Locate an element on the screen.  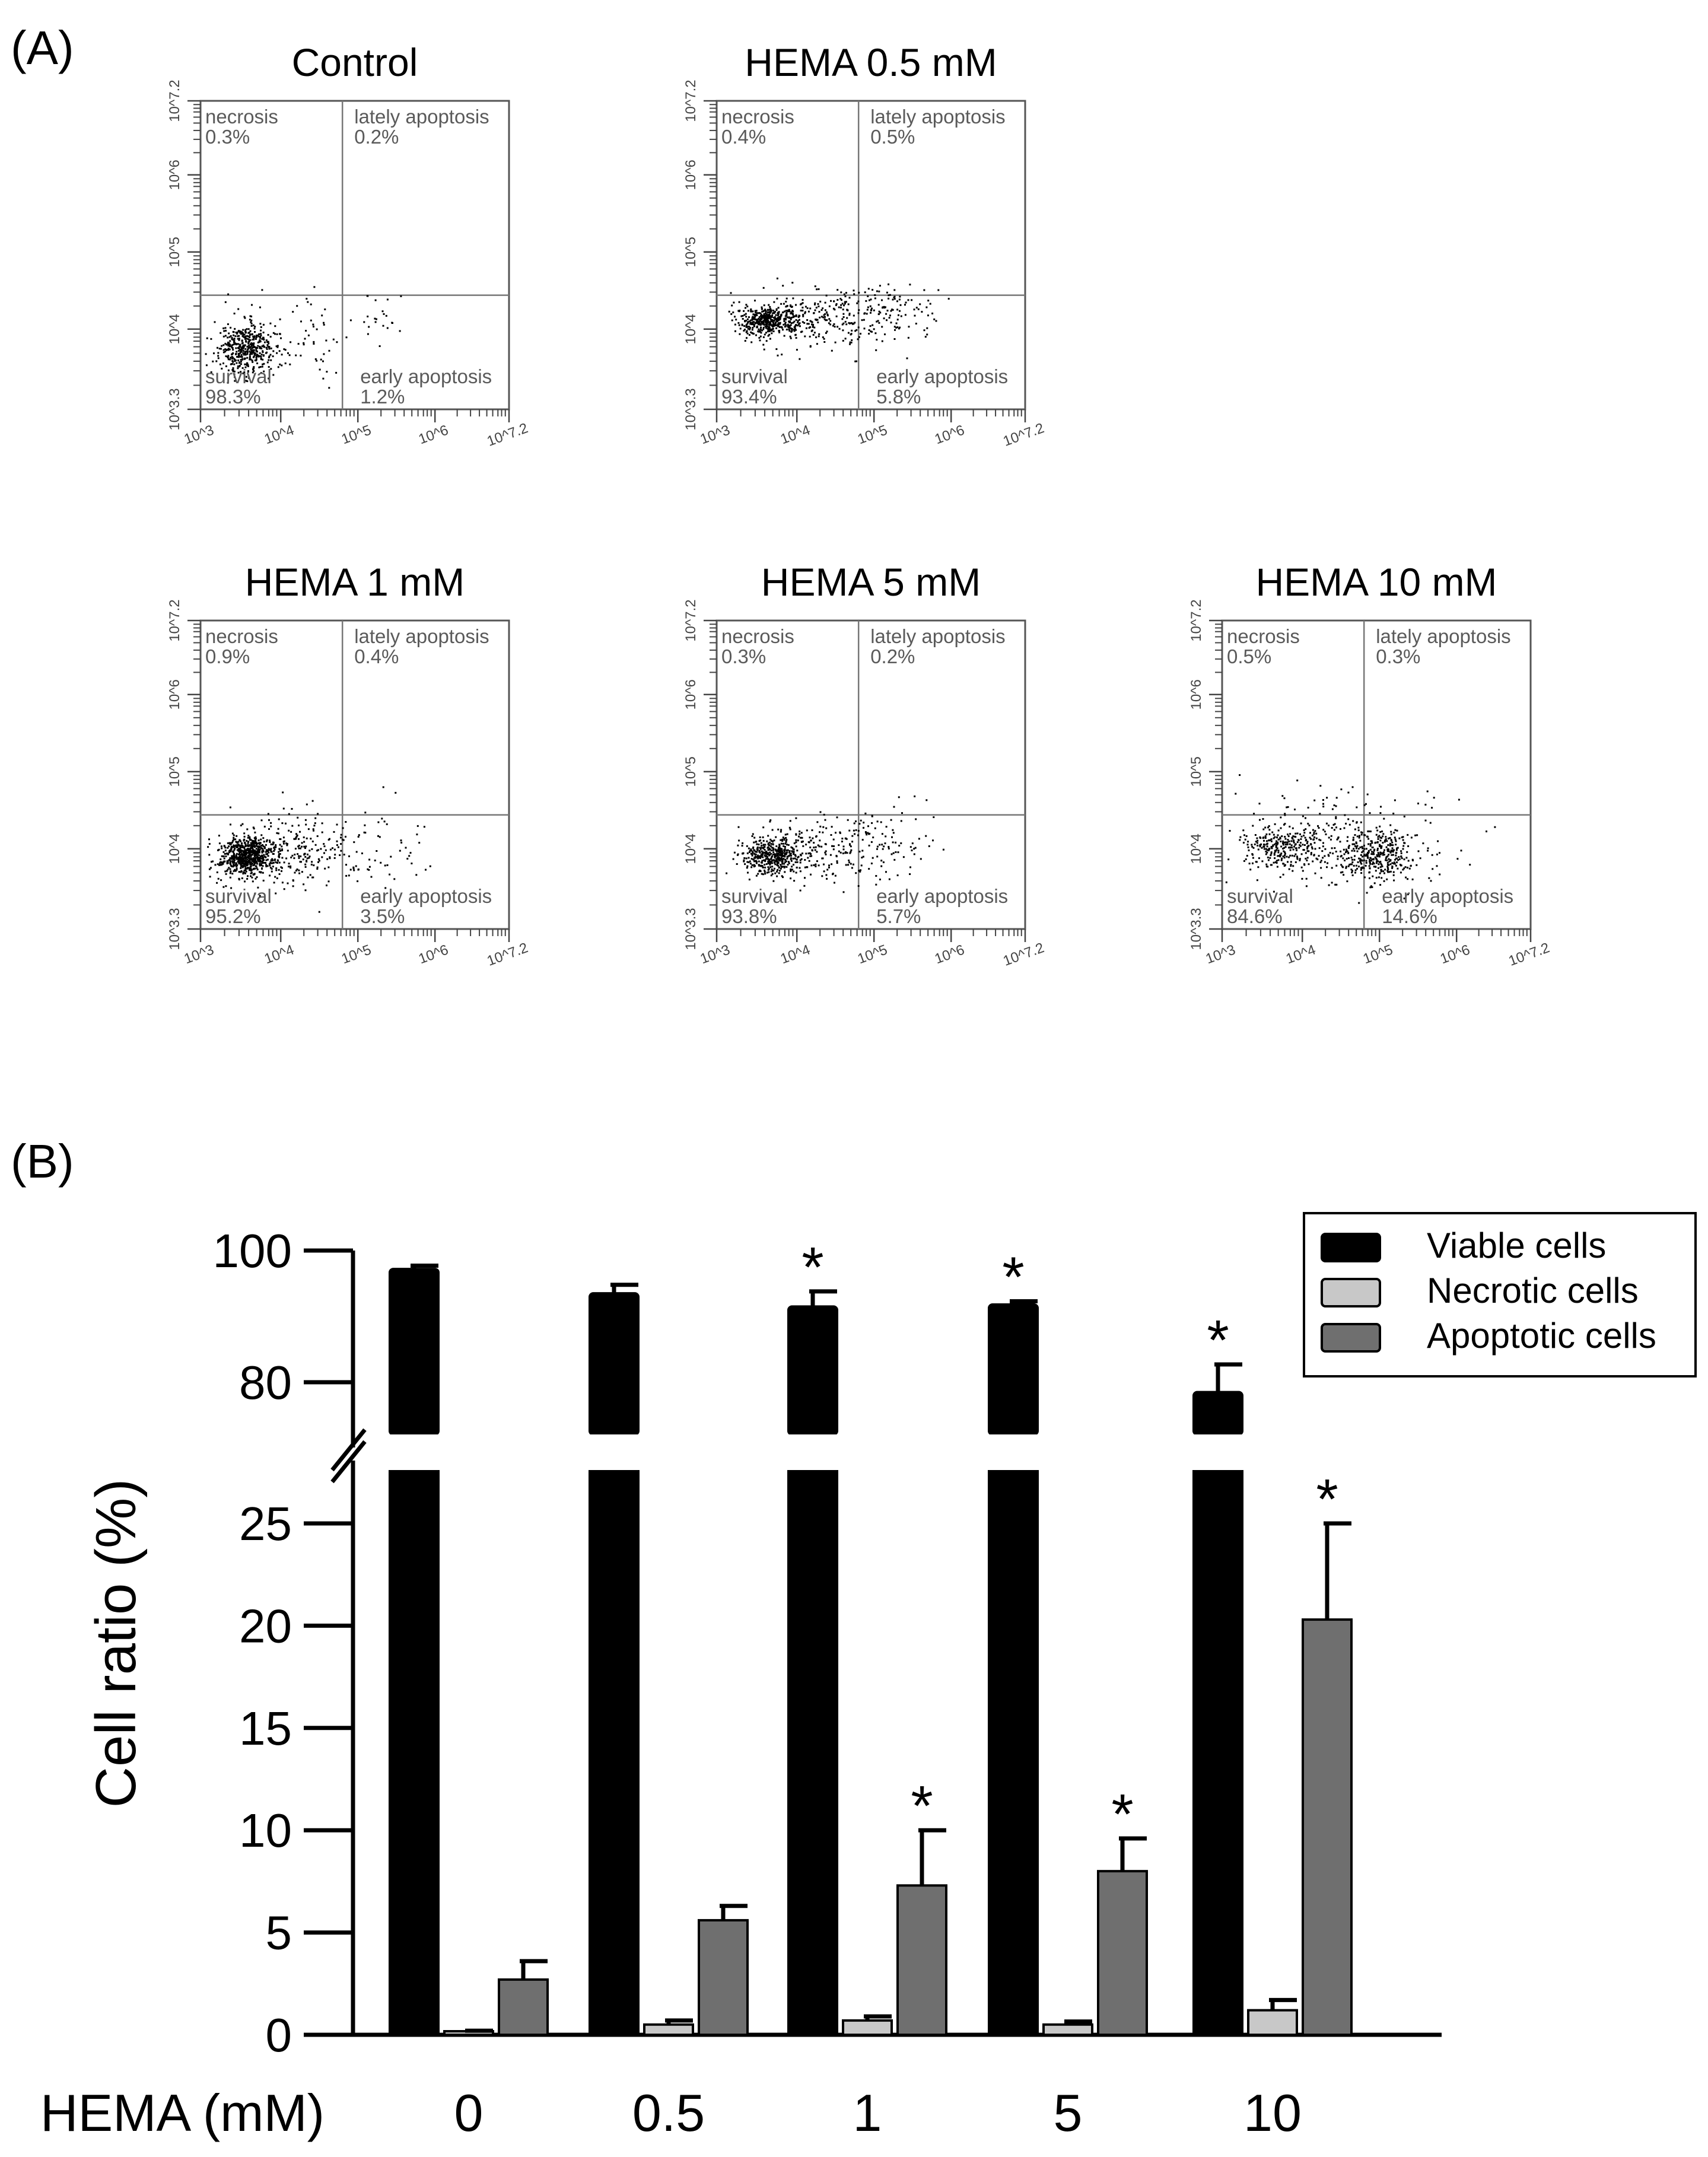
quadrant-value-late-apoptosis: 0.4% is located at coordinates (377, 656).